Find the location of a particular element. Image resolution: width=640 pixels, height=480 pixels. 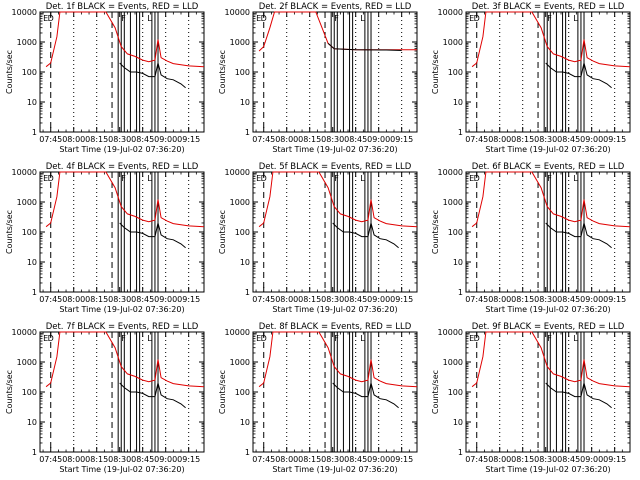

region-label: L is located at coordinates (362, 178).